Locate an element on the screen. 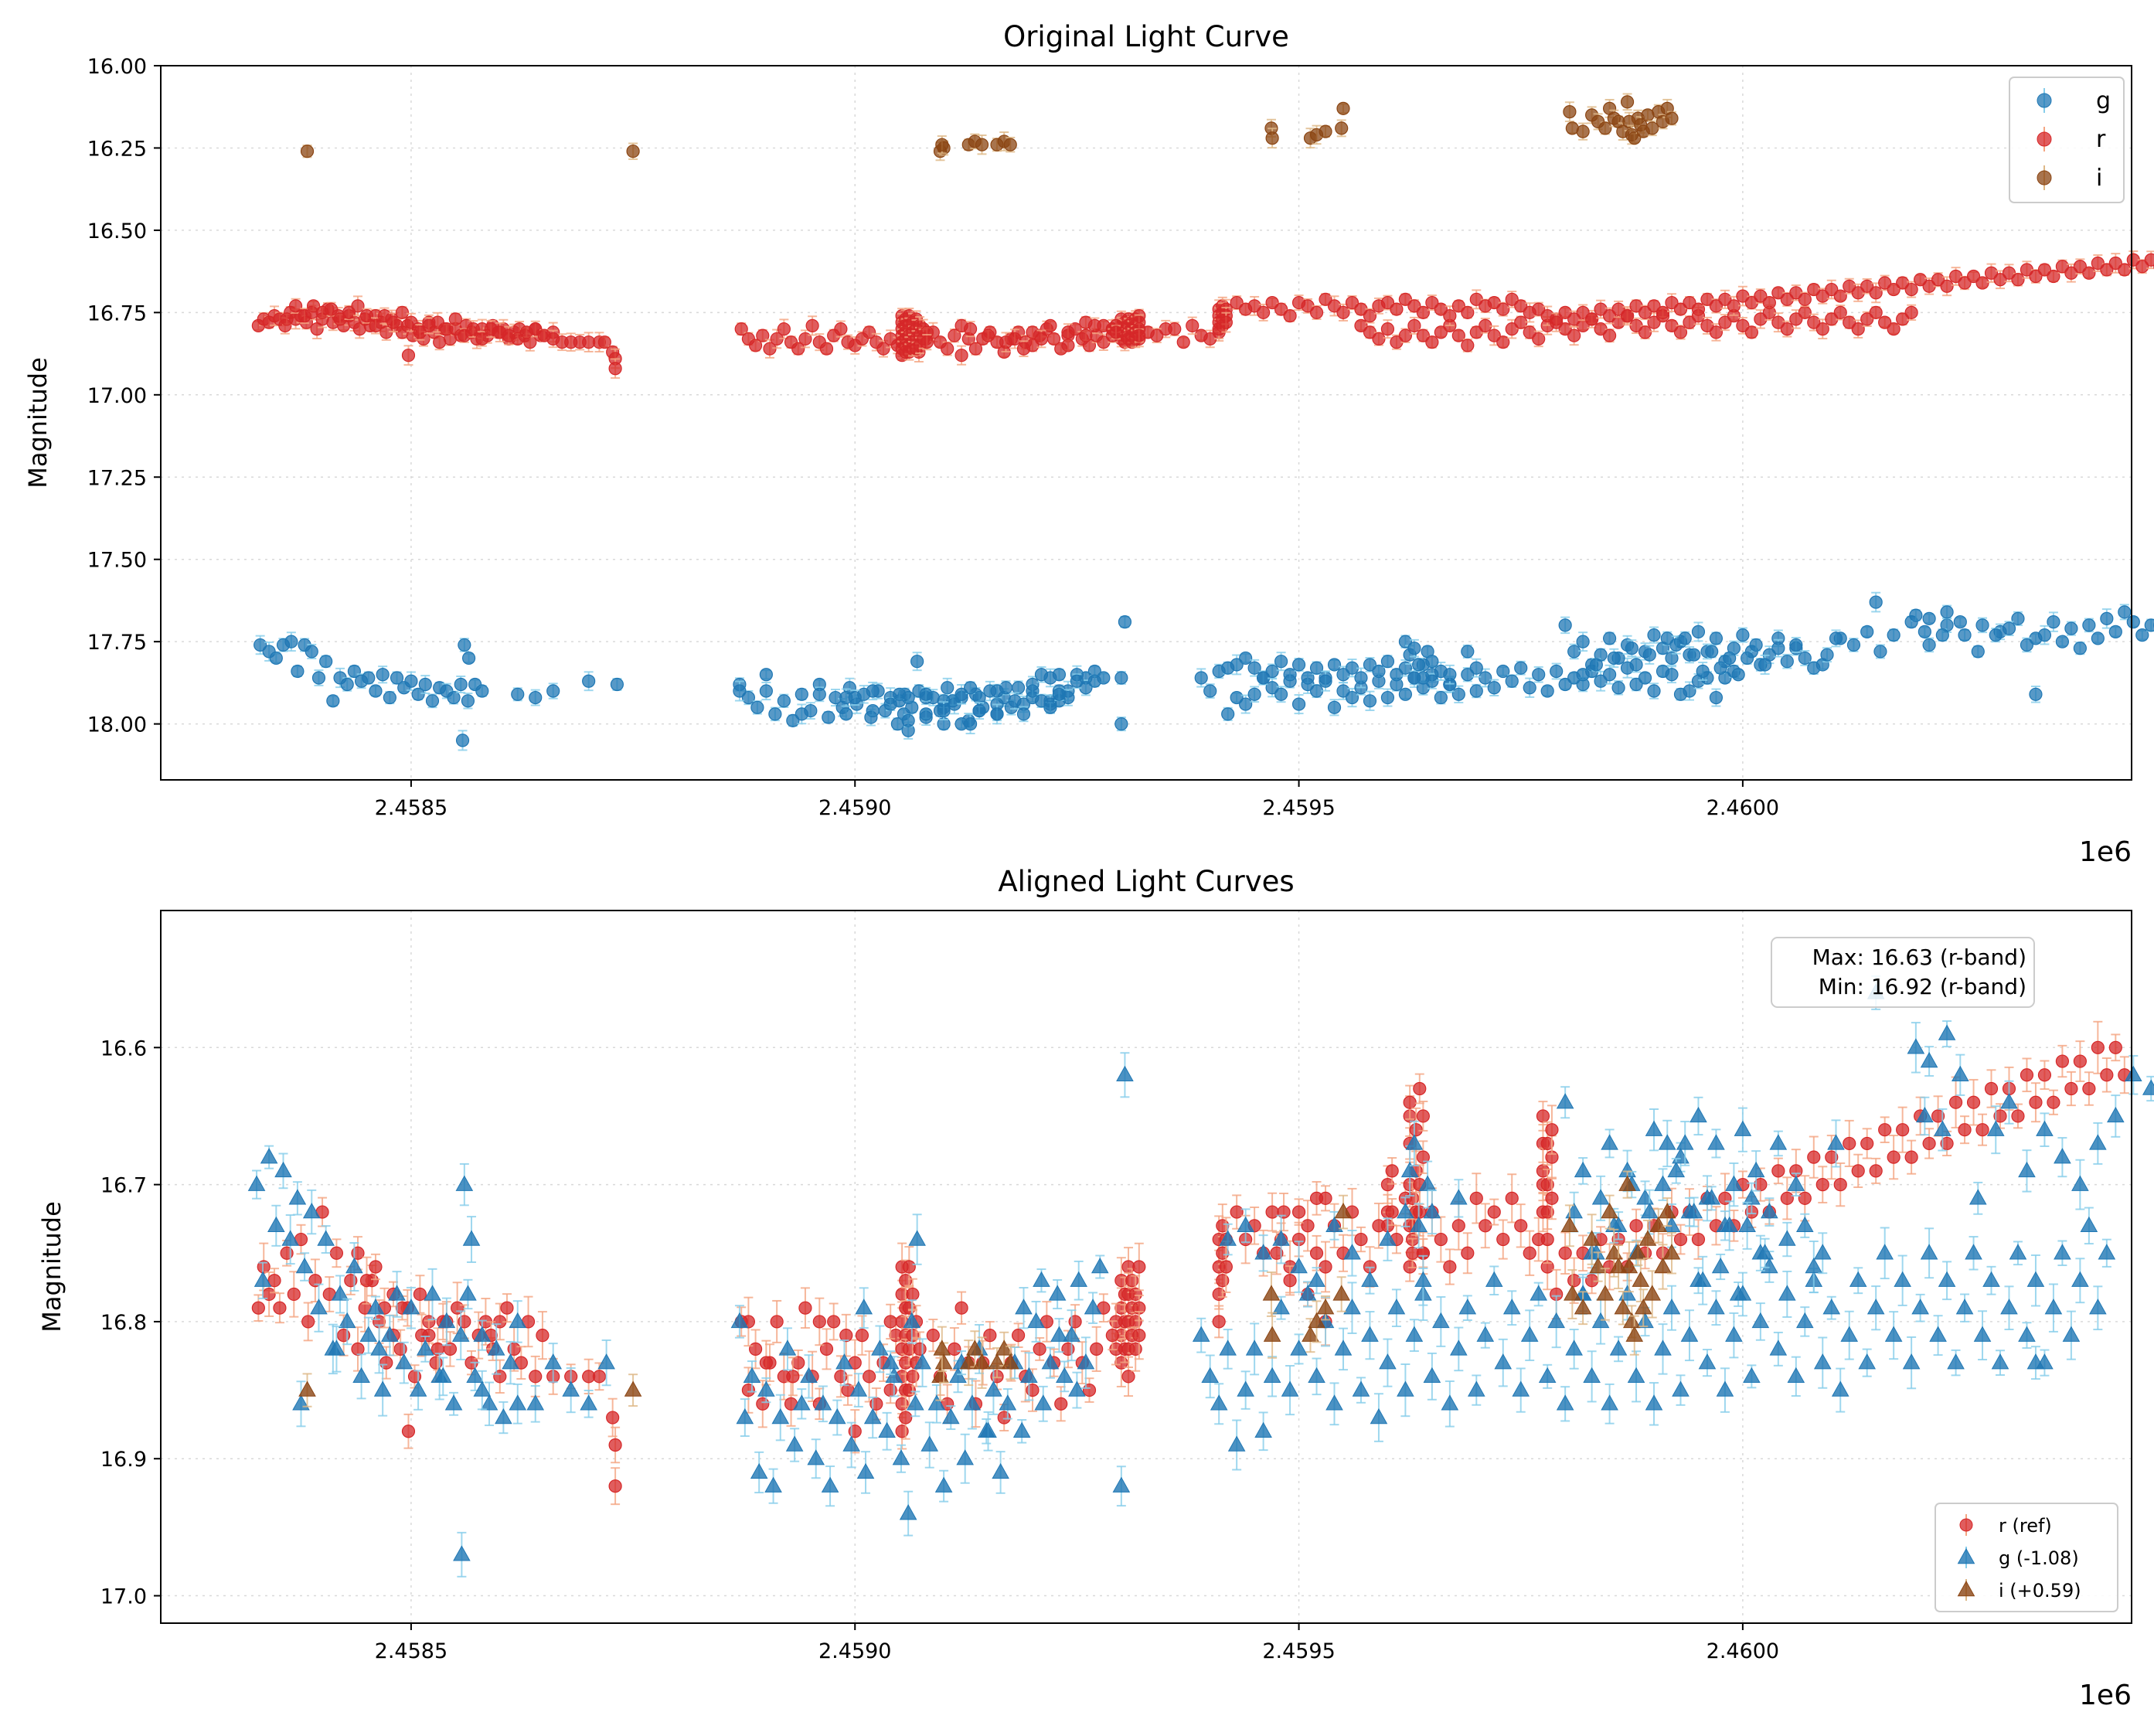  y-tick-label: 17.75 is located at coordinates (117, 643).